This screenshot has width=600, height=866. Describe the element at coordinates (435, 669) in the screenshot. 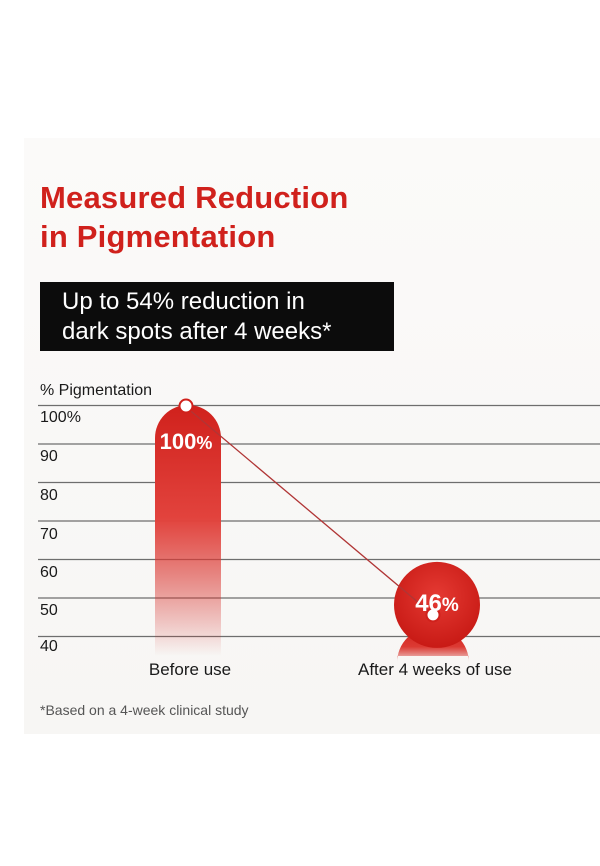

I see `x-category-label: After 4 weeks of use` at that location.